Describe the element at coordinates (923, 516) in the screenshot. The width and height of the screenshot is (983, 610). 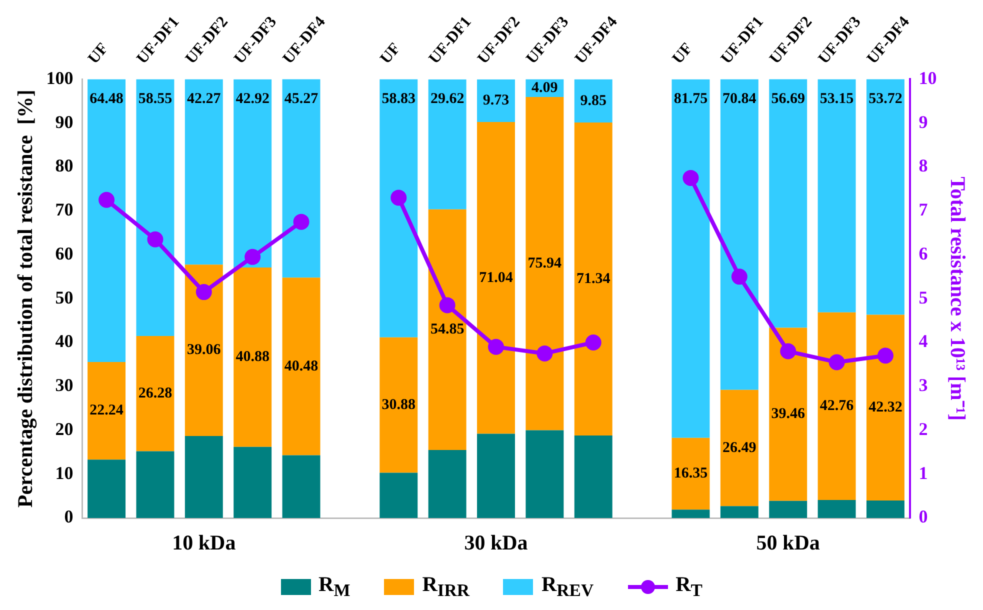
I see `y2-tick-label: 0` at that location.